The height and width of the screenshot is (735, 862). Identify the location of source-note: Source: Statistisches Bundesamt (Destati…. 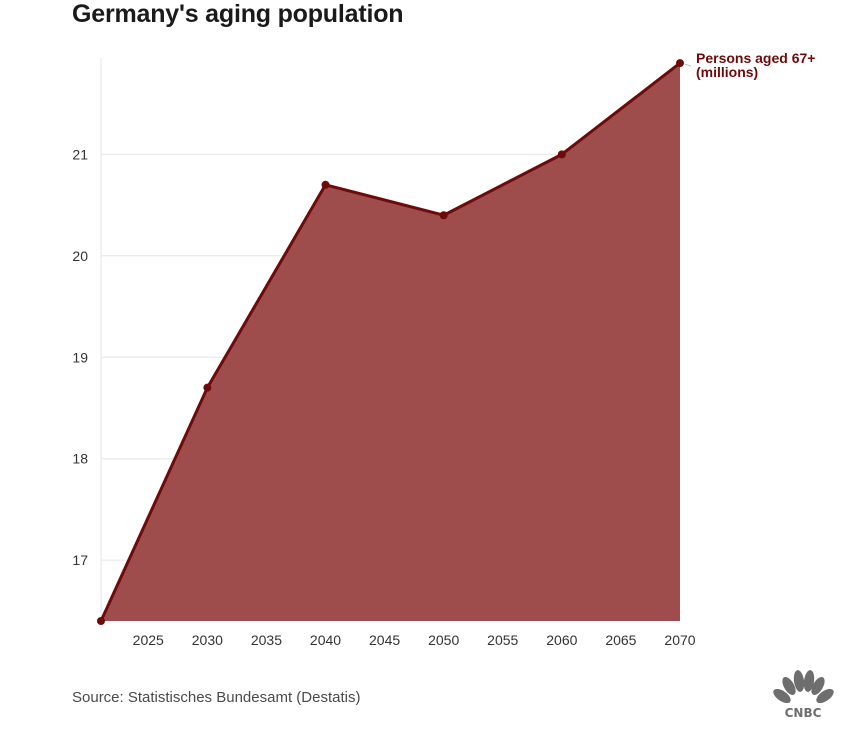
(216, 697).